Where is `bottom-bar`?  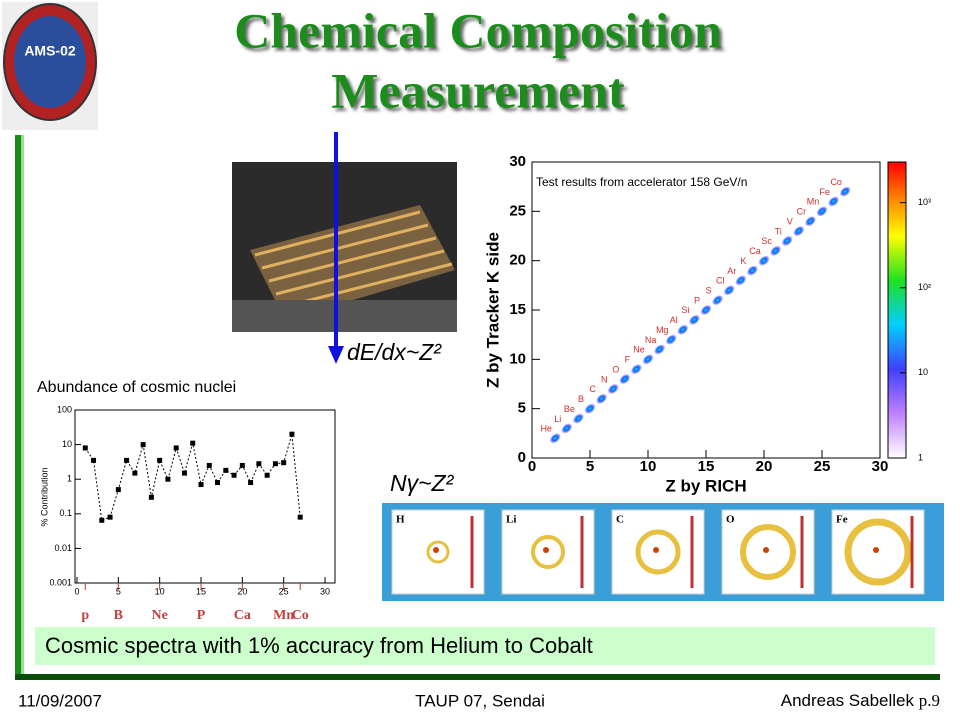
bottom-bar is located at coordinates (477, 677).